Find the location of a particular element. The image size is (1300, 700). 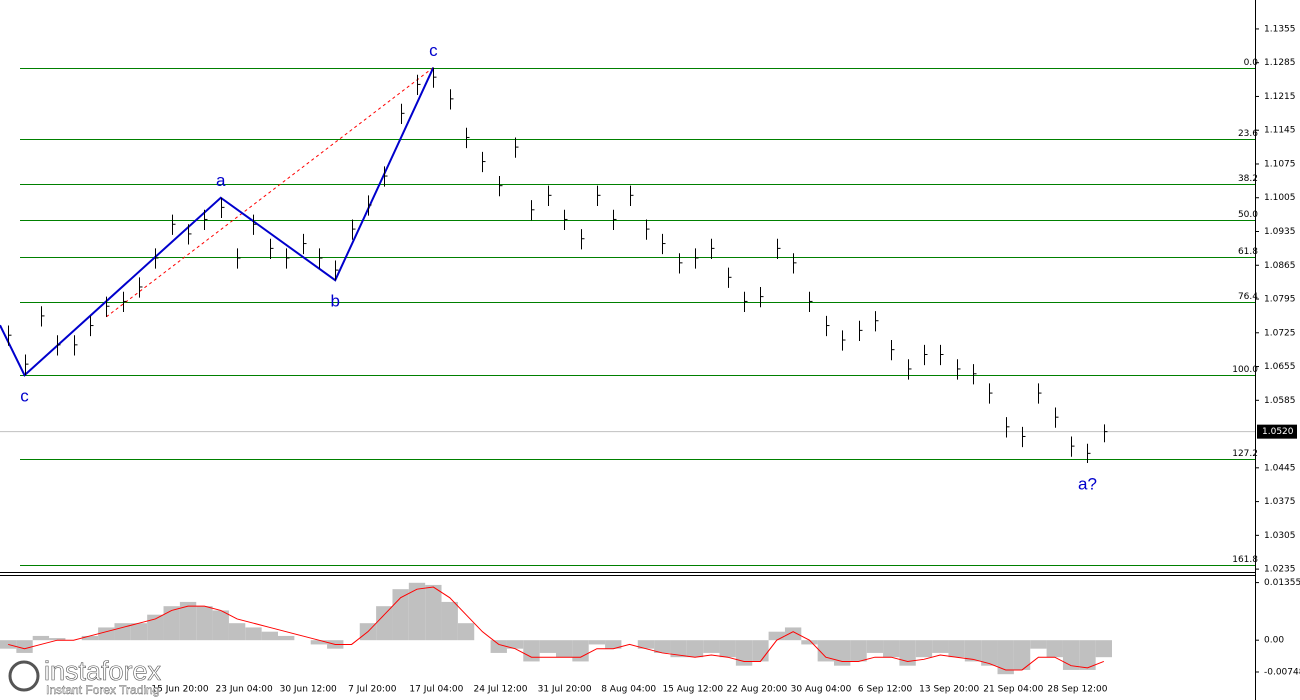

x-tick-label: 24 Jul 12:00 is located at coordinates (501, 690).